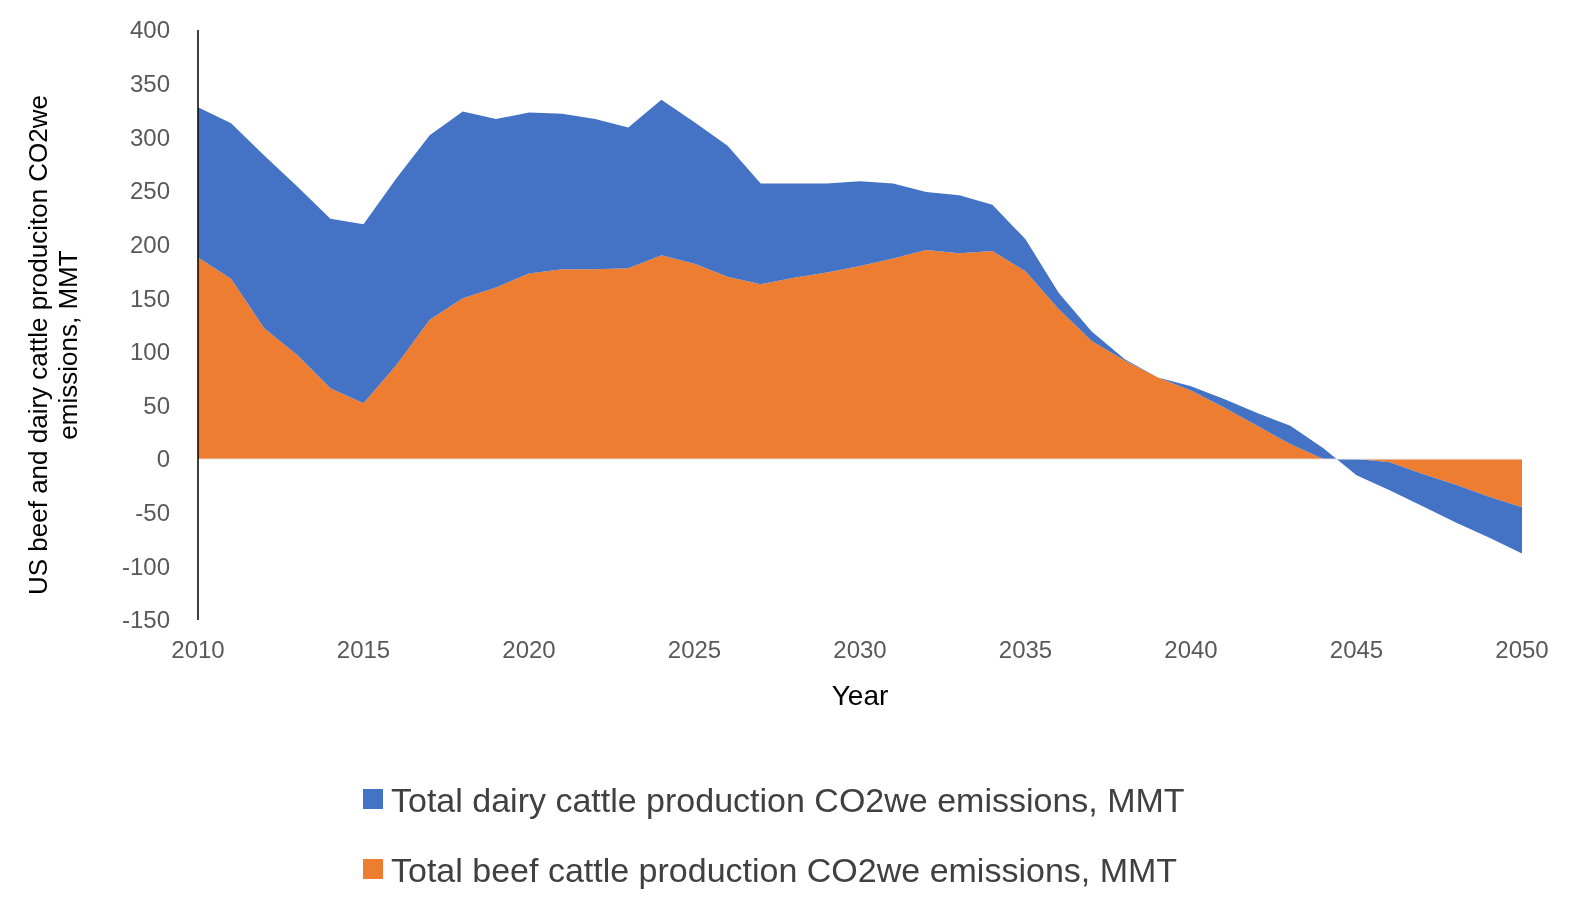 This screenshot has width=1575, height=904. What do you see at coordinates (149, 298) in the screenshot?
I see `y-tick-label: 150` at bounding box center [149, 298].